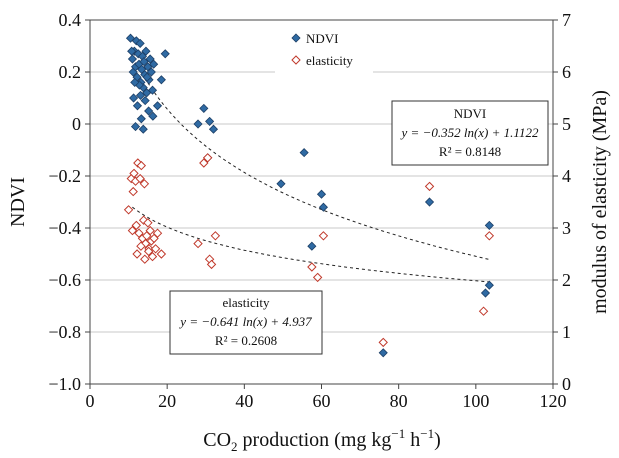 This screenshot has width=619, height=458. What do you see at coordinates (244, 401) in the screenshot?
I see `x-tick-label: 40` at bounding box center [244, 401].